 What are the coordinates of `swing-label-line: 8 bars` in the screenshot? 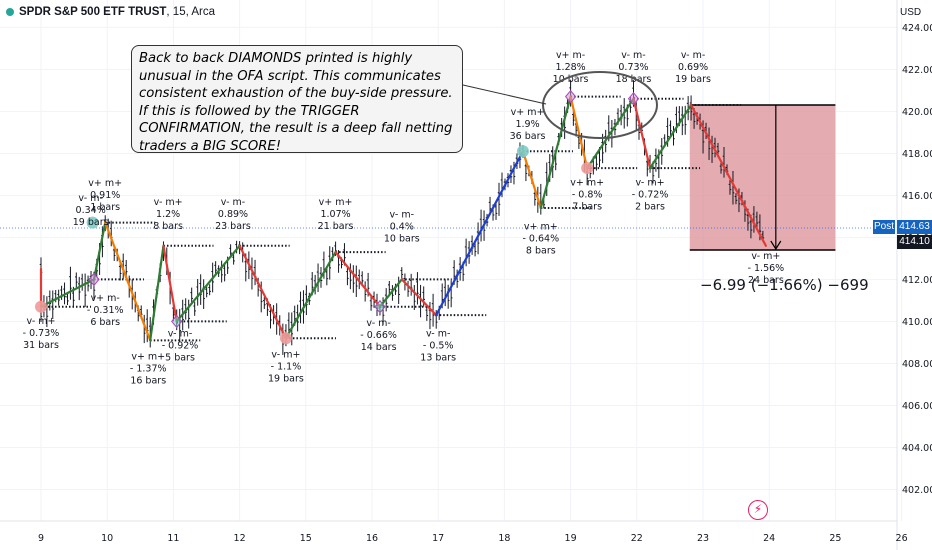 It's located at (541, 250).